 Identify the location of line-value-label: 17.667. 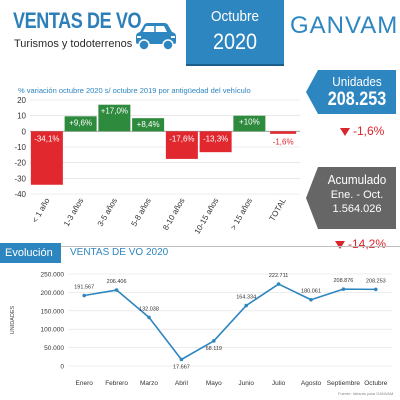
(181, 367).